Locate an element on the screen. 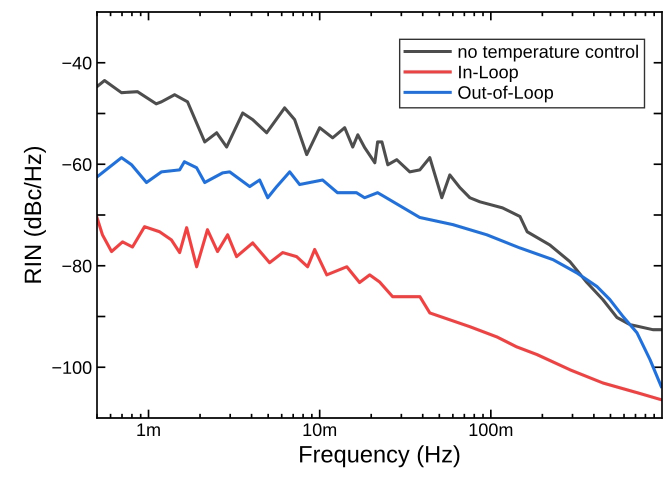 The height and width of the screenshot is (481, 664). x-tick-label: 10m is located at coordinates (320, 429).